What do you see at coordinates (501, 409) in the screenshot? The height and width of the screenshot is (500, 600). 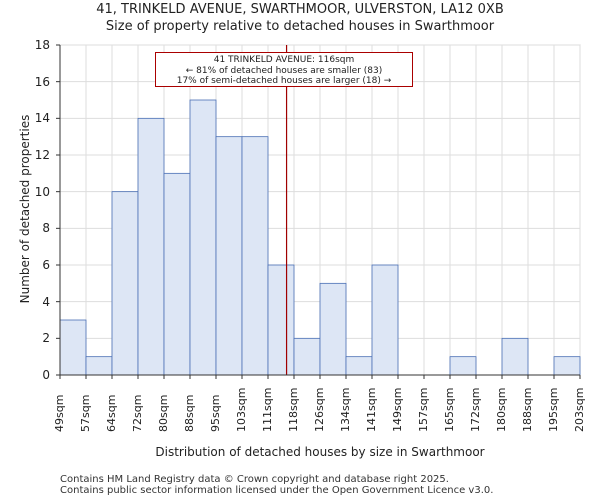 I see `x-tick-label: 180sqm` at bounding box center [501, 409].